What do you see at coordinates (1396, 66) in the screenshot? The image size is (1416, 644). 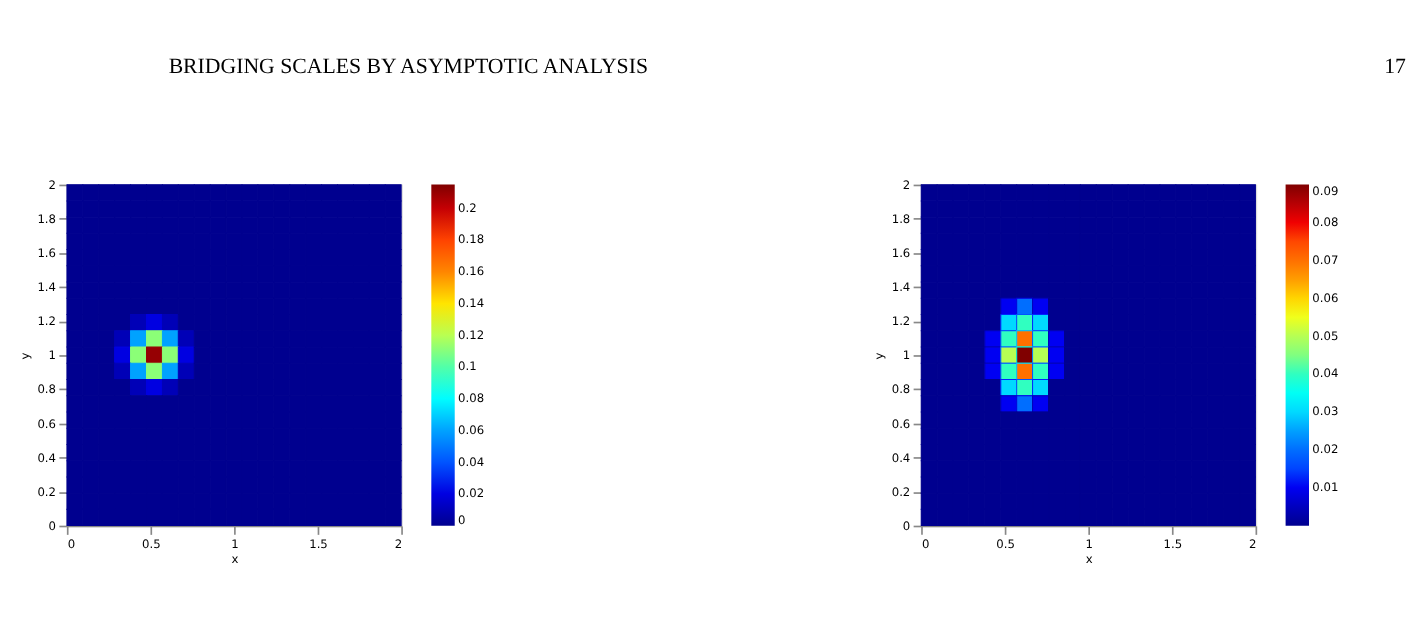 I see `text: 17` at bounding box center [1396, 66].